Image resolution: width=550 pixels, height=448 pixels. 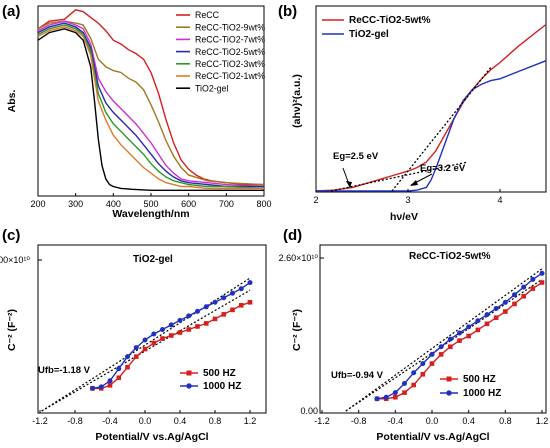 I want to click on x-axis-label-a: Wavelength/nm, so click(x=150, y=214).